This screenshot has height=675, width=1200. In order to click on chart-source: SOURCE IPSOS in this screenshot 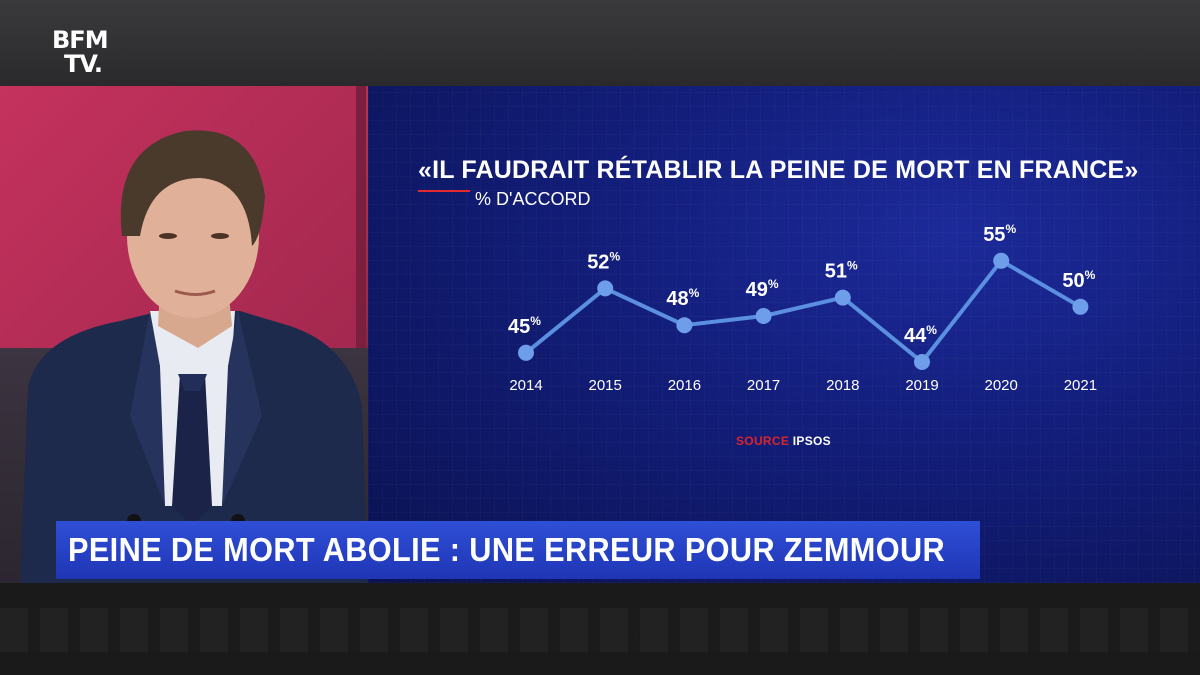, I will do `click(783, 441)`.